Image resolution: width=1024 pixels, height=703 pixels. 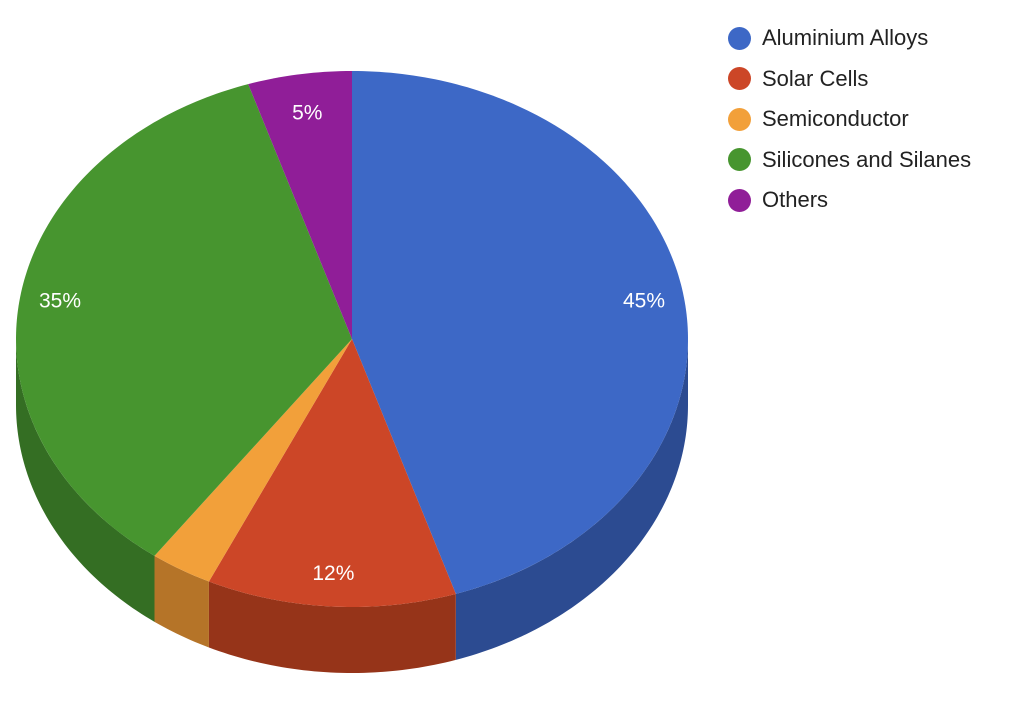 I want to click on legend-item-aluminium-alloys: Aluminium Alloys, so click(x=849, y=38).